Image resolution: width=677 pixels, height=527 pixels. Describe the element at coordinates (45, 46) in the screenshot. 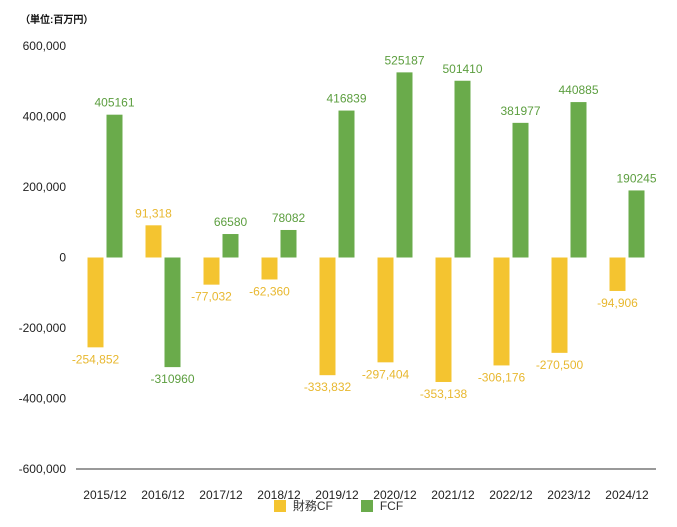

I see `y-tick-label: 600,000` at that location.